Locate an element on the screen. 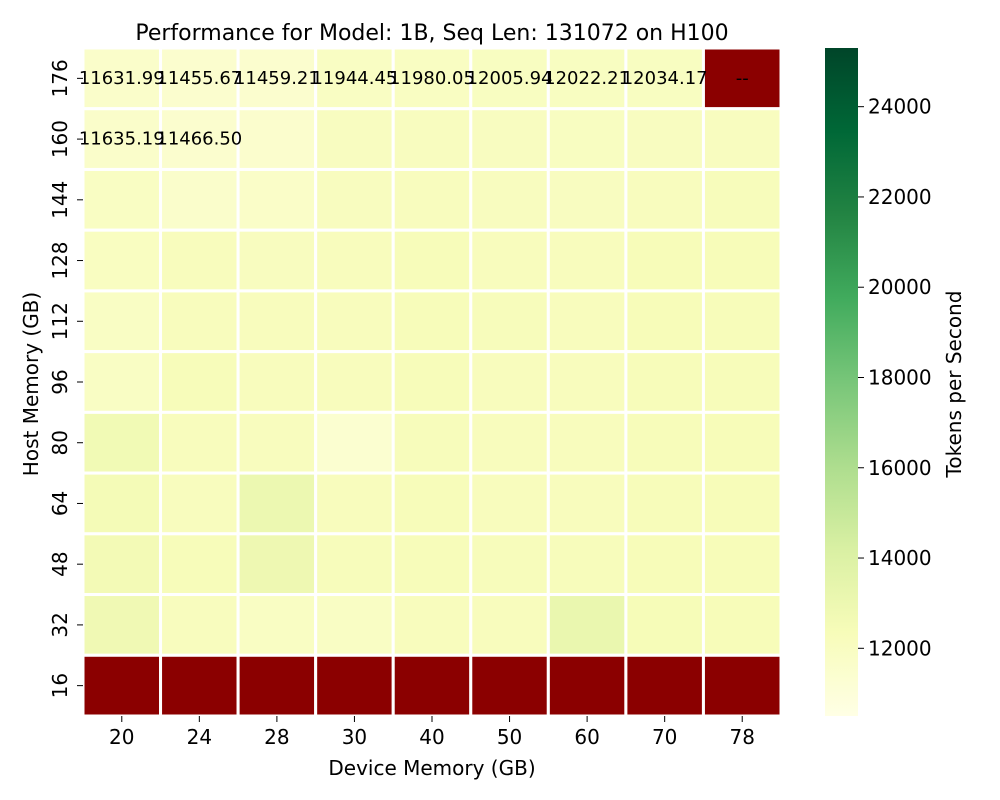 This screenshot has width=1000, height=800. y-tick-label: 96 is located at coordinates (60, 381).